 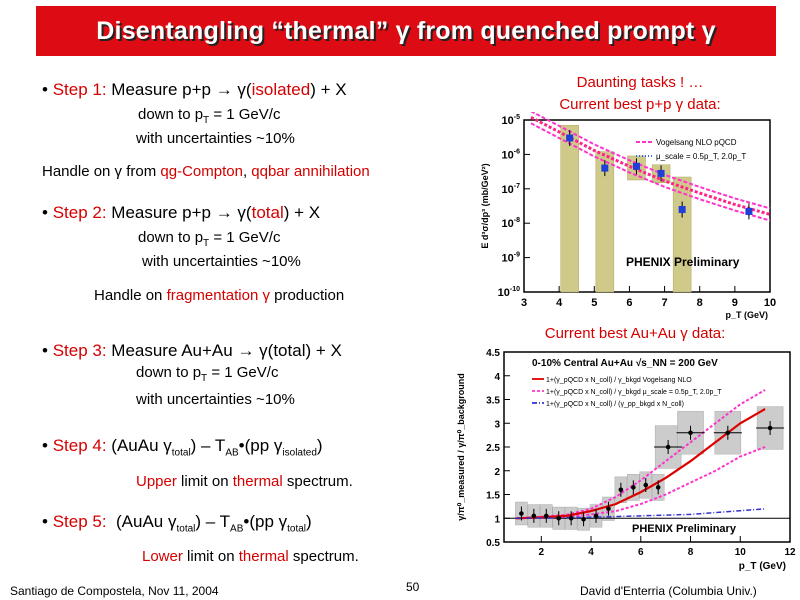 What do you see at coordinates (497, 424) in the screenshot?
I see `y-tick-label: 3` at bounding box center [497, 424].